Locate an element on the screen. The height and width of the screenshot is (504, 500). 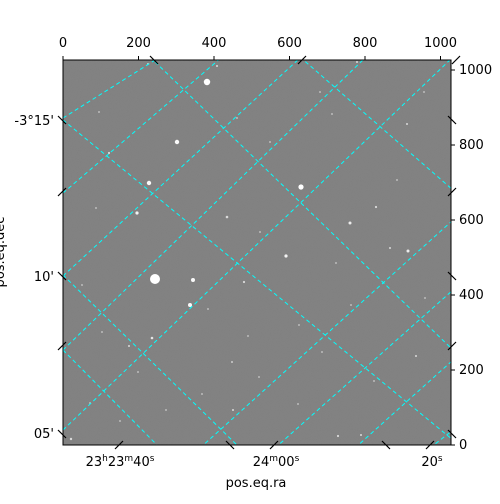
ra-tick-label-3: 20s is located at coordinates (432, 462).